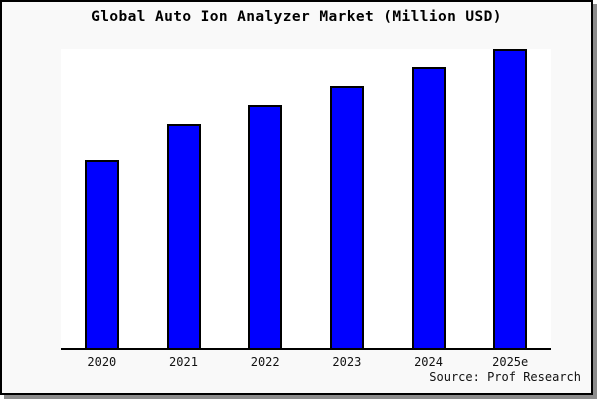 Image resolution: width=600 pixels, height=400 pixels. Describe the element at coordinates (265, 226) in the screenshot. I see `bar-2022` at that location.